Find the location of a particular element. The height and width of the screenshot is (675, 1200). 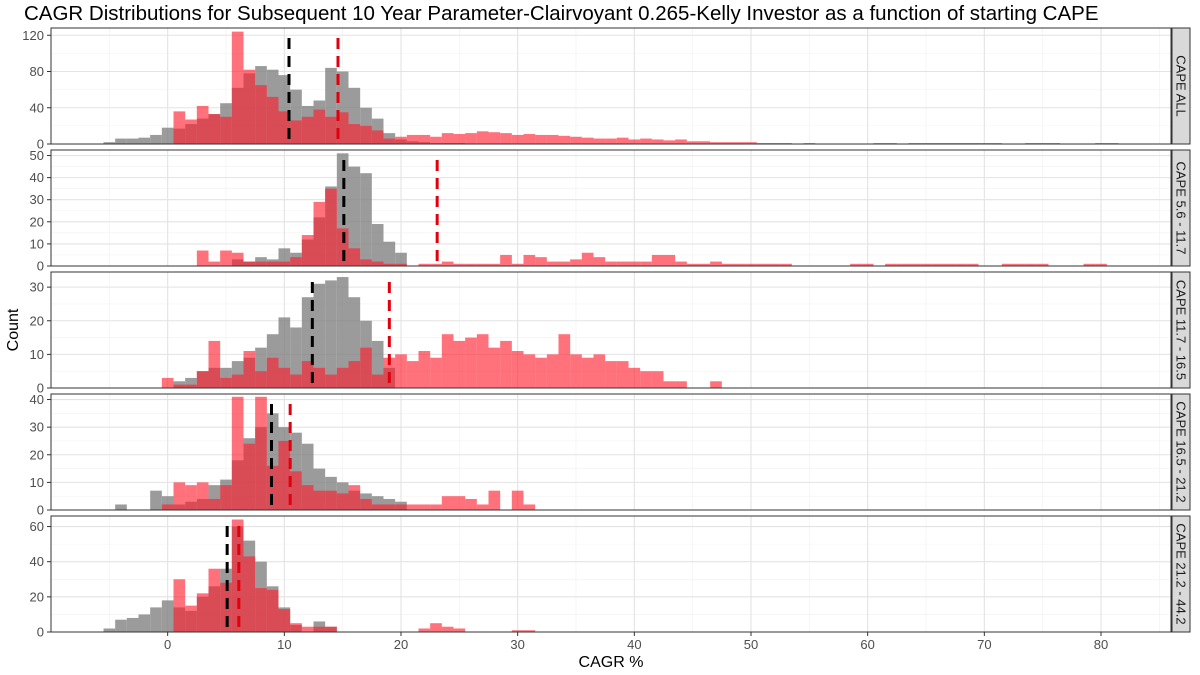

x-tick-label: 0 is located at coordinates (167, 644).